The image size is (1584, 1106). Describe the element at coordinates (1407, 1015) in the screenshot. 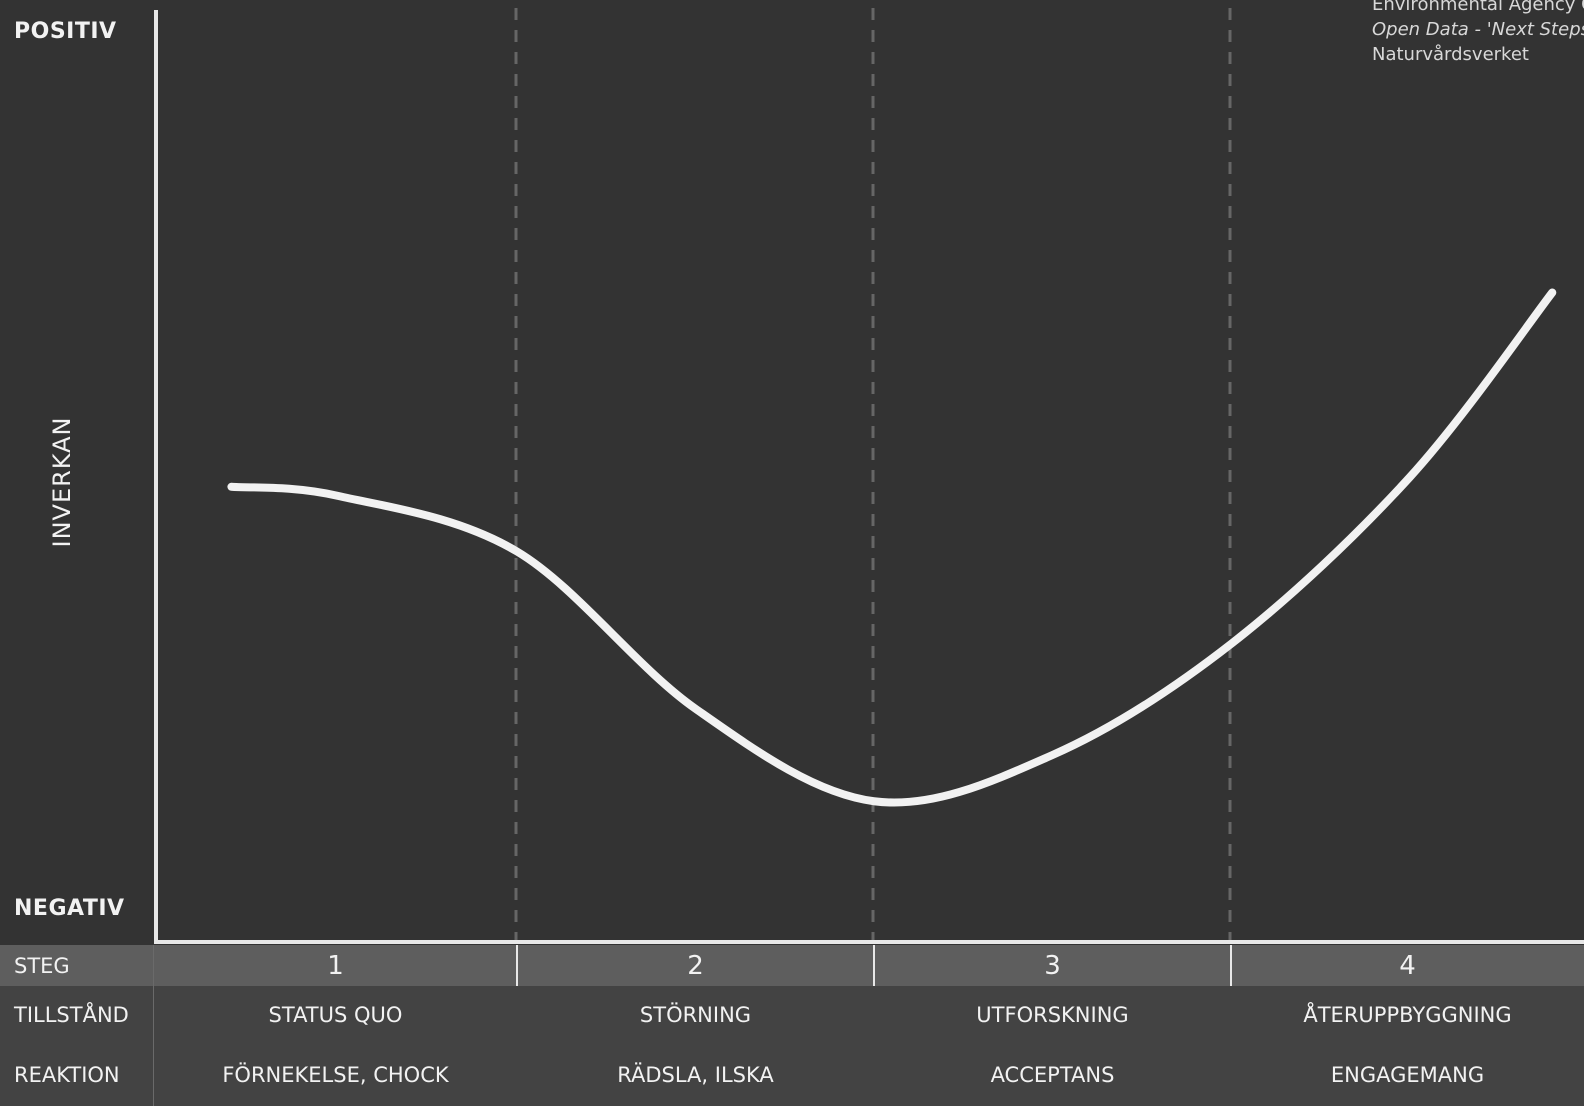

I see `tillstand-cell-4: ÅTERUPPBYGGNING` at that location.